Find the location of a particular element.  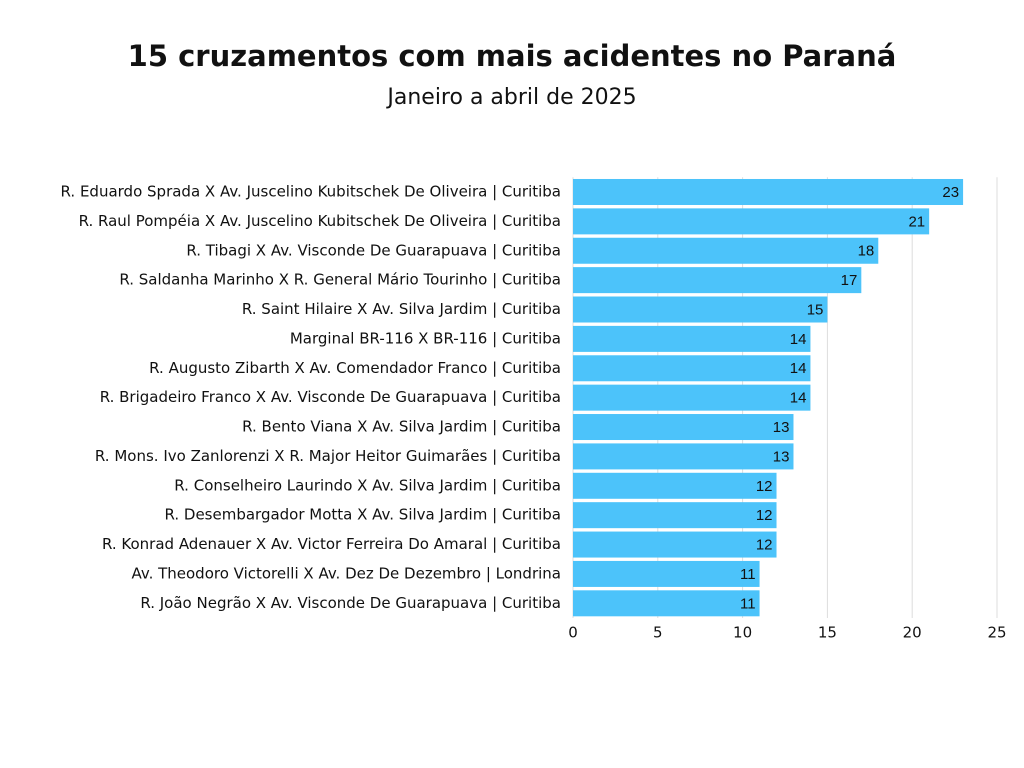

value-label: 15 is located at coordinates (815, 309).